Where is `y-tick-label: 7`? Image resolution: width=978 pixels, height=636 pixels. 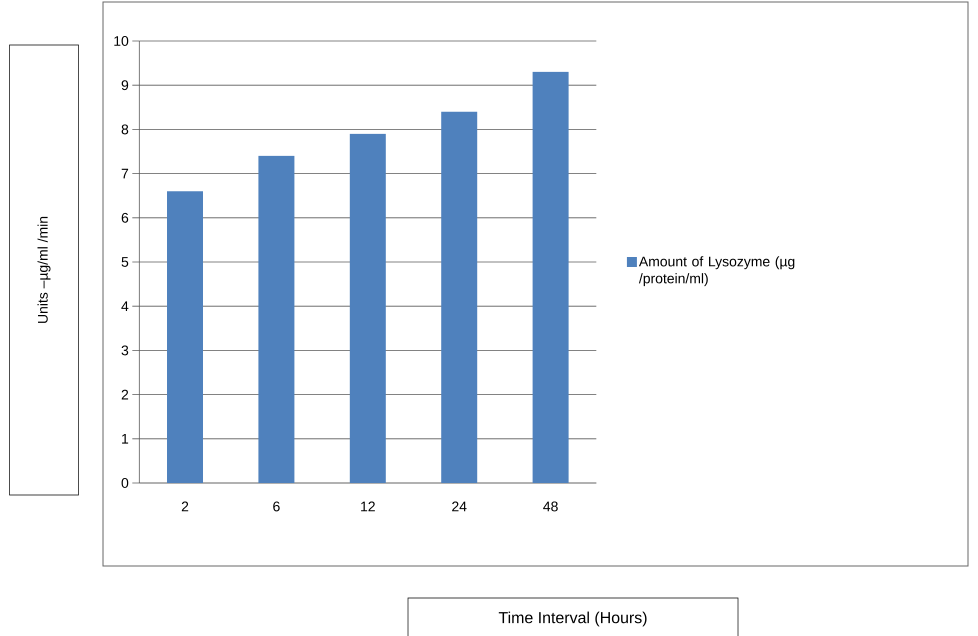 y-tick-label: 7 is located at coordinates (125, 173).